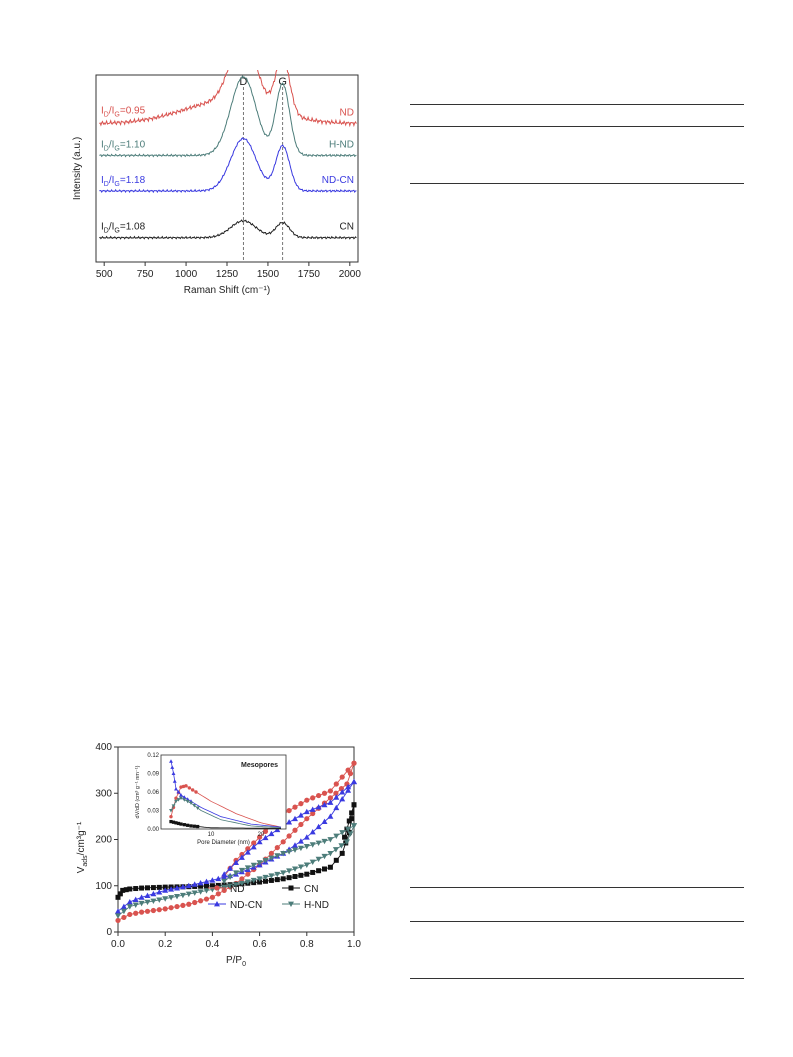  What do you see at coordinates (228, 165) in the screenshot?
I see `series-line-nd-cn` at bounding box center [228, 165].